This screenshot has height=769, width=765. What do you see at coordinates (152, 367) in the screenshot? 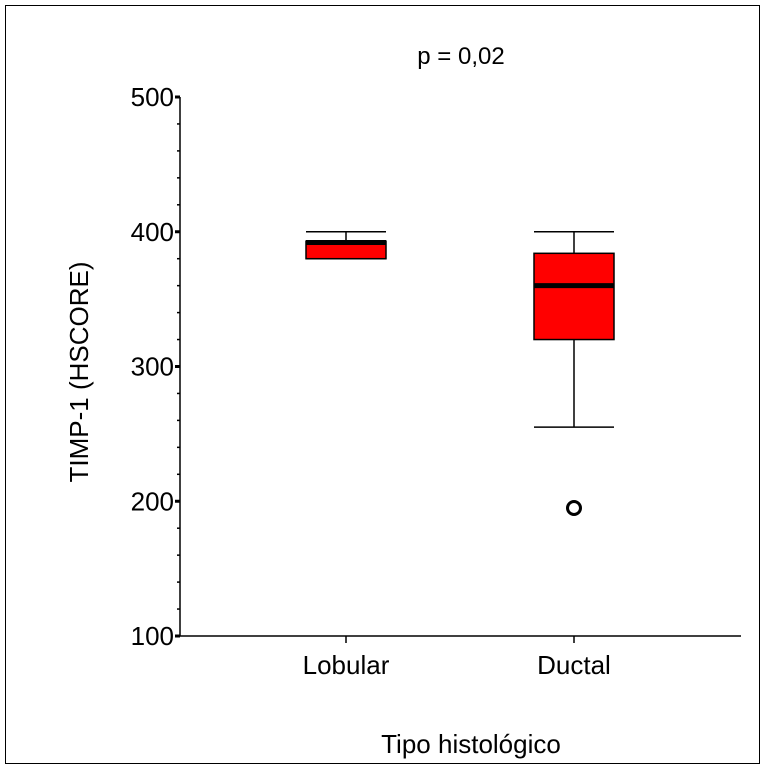
I see `y-tick-label: 300` at bounding box center [152, 367].